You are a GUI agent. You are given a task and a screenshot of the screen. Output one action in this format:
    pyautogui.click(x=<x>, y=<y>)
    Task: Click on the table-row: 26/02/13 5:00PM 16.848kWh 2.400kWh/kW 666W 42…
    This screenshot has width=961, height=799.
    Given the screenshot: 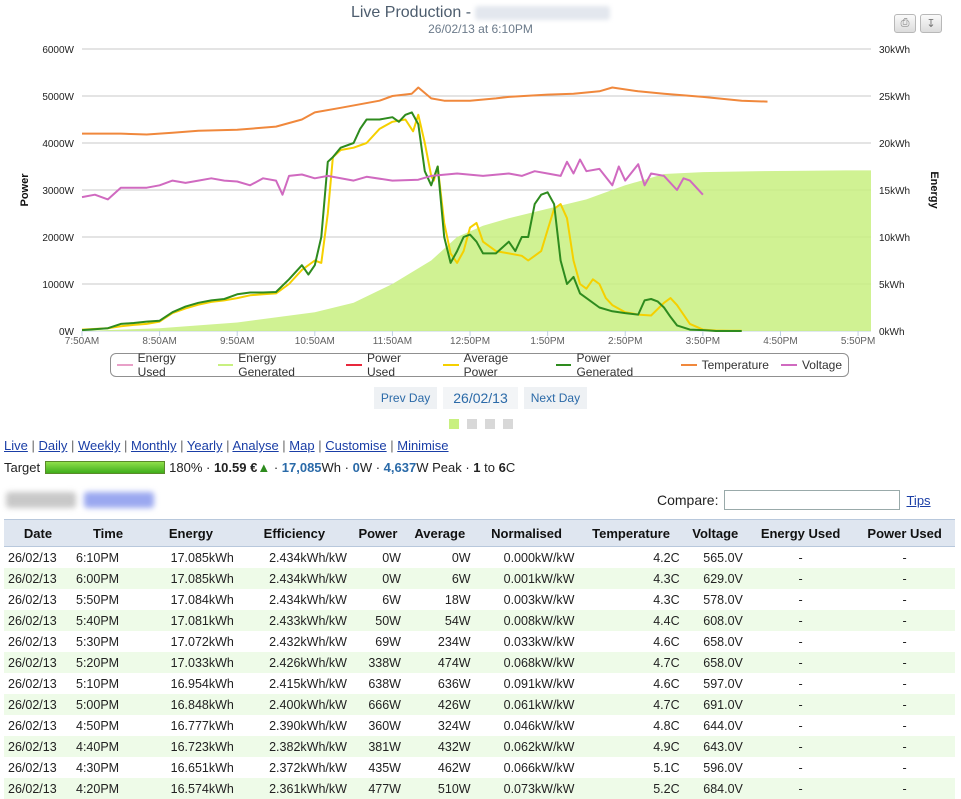 What is the action you would take?
    pyautogui.click(x=479, y=704)
    